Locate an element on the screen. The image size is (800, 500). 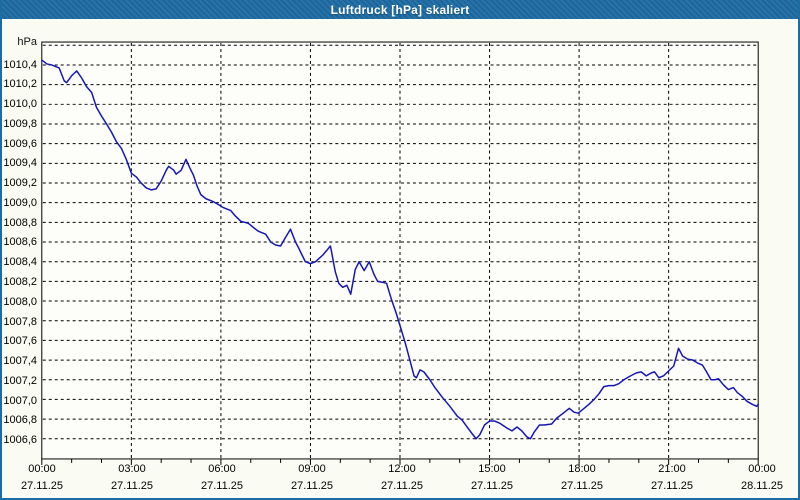
y-axis-label: 1010,2 is located at coordinates (20, 84).